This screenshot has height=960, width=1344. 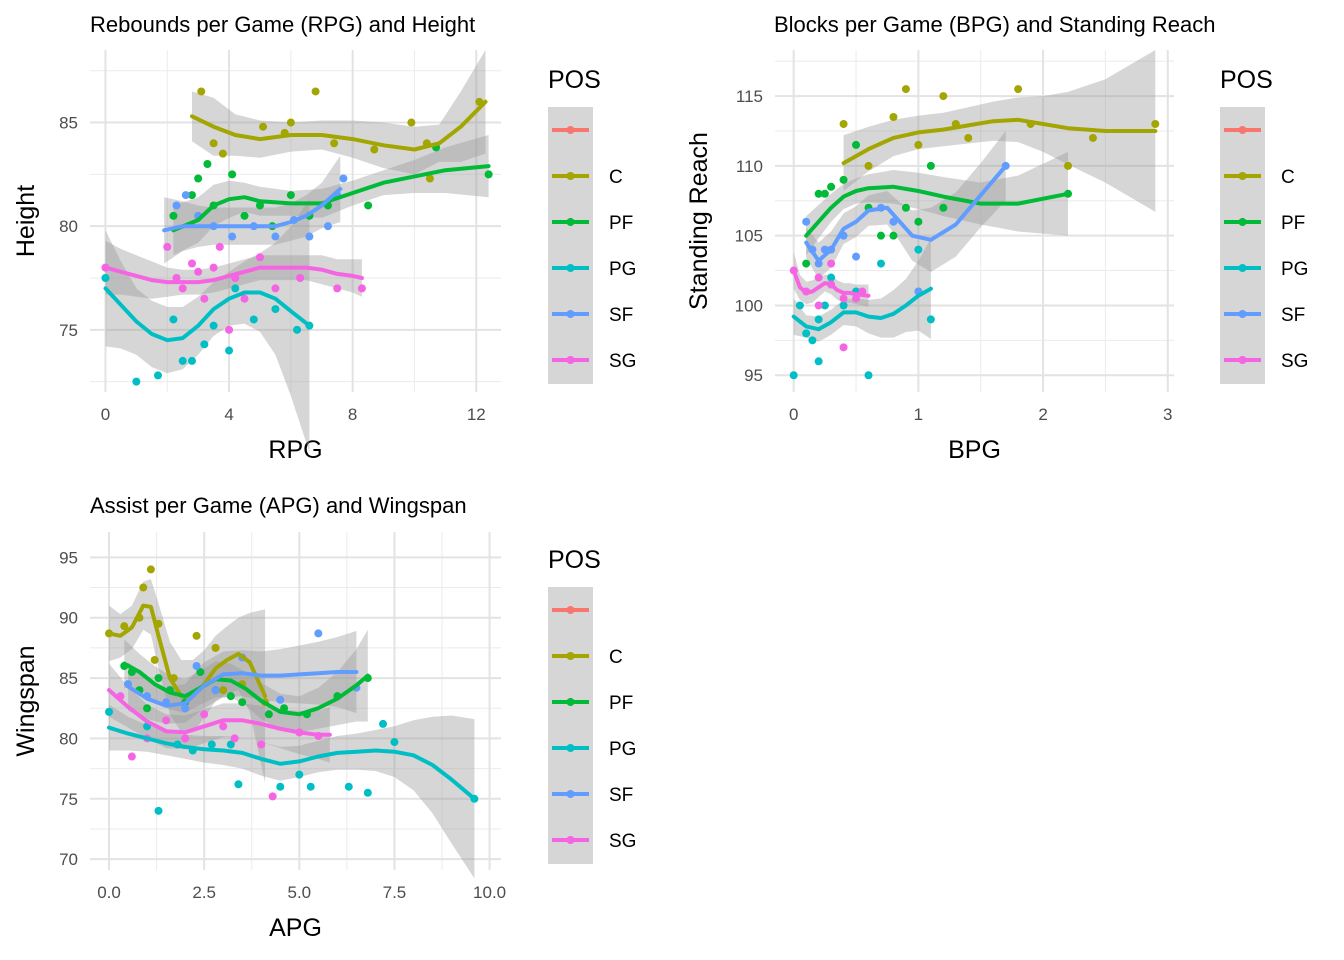 I want to click on y-tick-label: 95, so click(x=68, y=557).